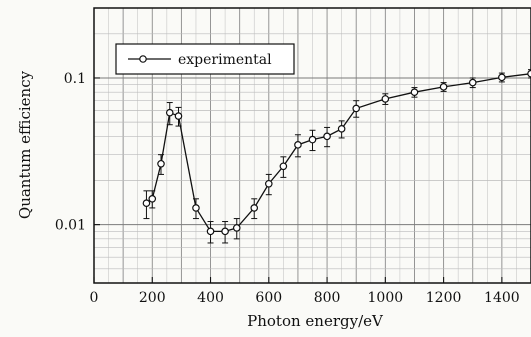 The image size is (531, 337). I want to click on x-tick-label: 600, so click(268, 298).